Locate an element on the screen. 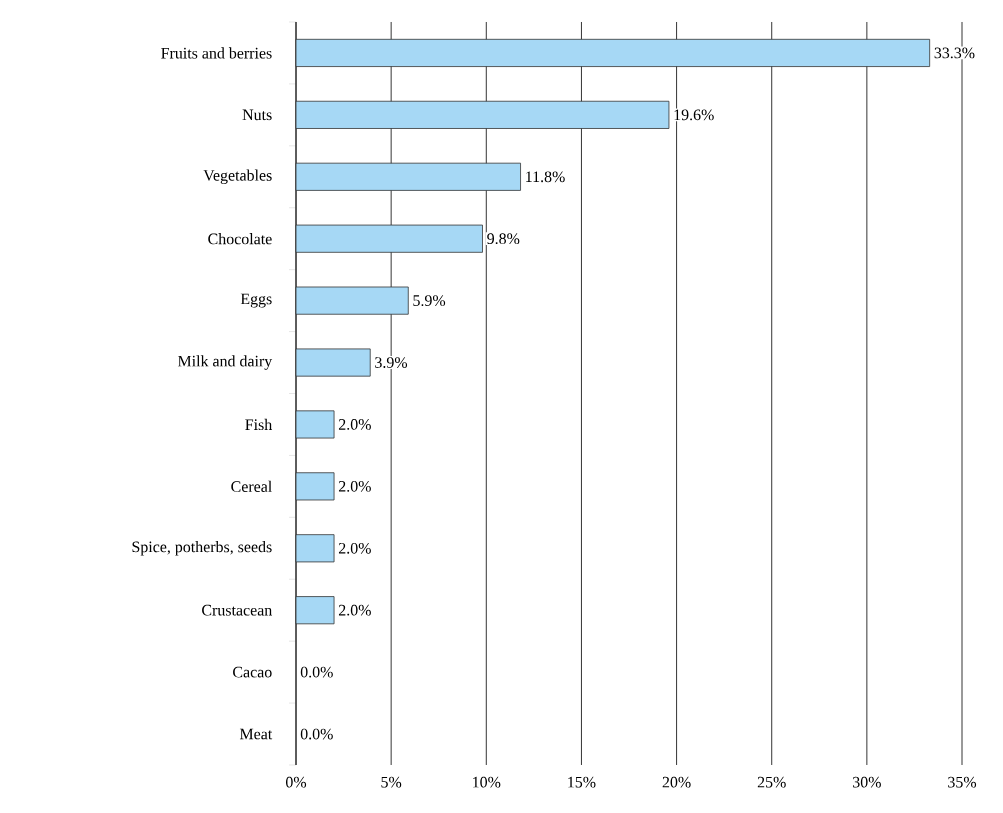 The image size is (1003, 813). x-tick-label: 30% is located at coordinates (867, 782).